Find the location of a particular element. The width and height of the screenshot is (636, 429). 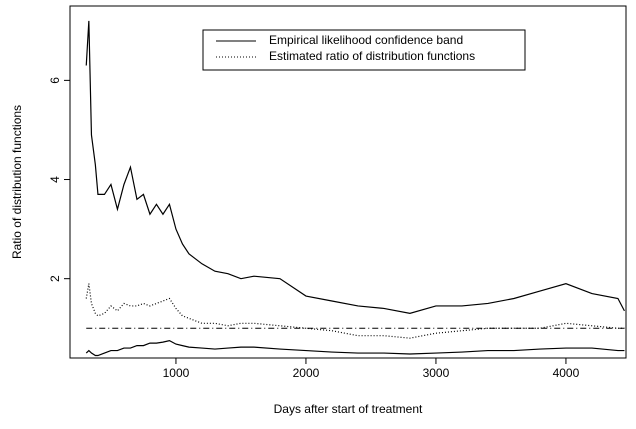

y-tick-label: 4 is located at coordinates (55, 179).